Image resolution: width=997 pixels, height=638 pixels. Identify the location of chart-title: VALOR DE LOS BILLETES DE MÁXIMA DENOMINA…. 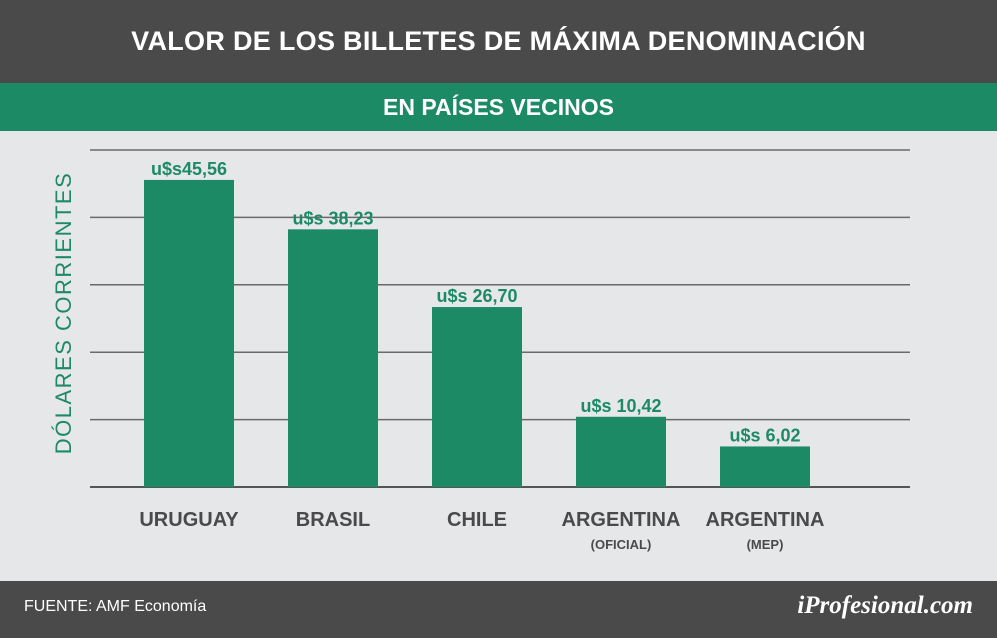
(498, 41).